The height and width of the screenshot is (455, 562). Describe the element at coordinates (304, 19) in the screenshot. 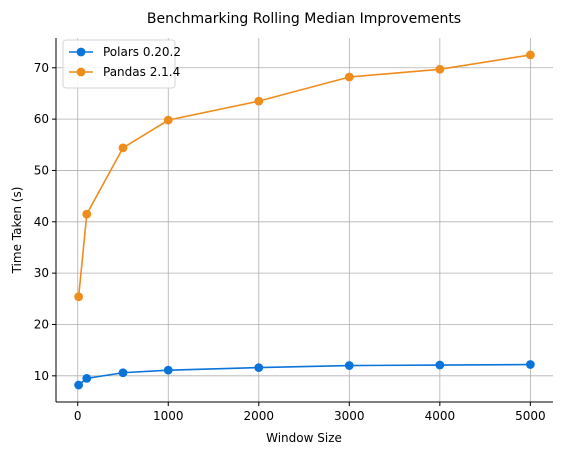

I see `chart-title: Benchmarking Rolling Median Improvements` at that location.